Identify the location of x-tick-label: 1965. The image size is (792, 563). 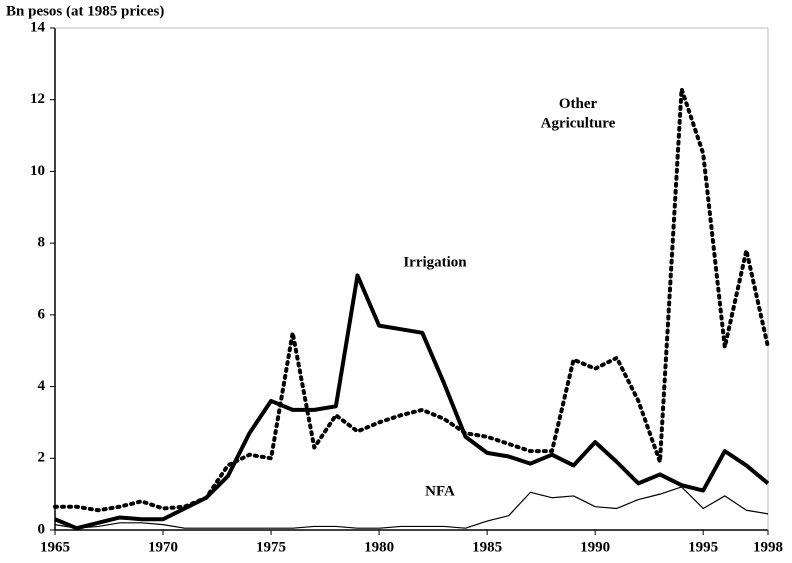
(55, 547).